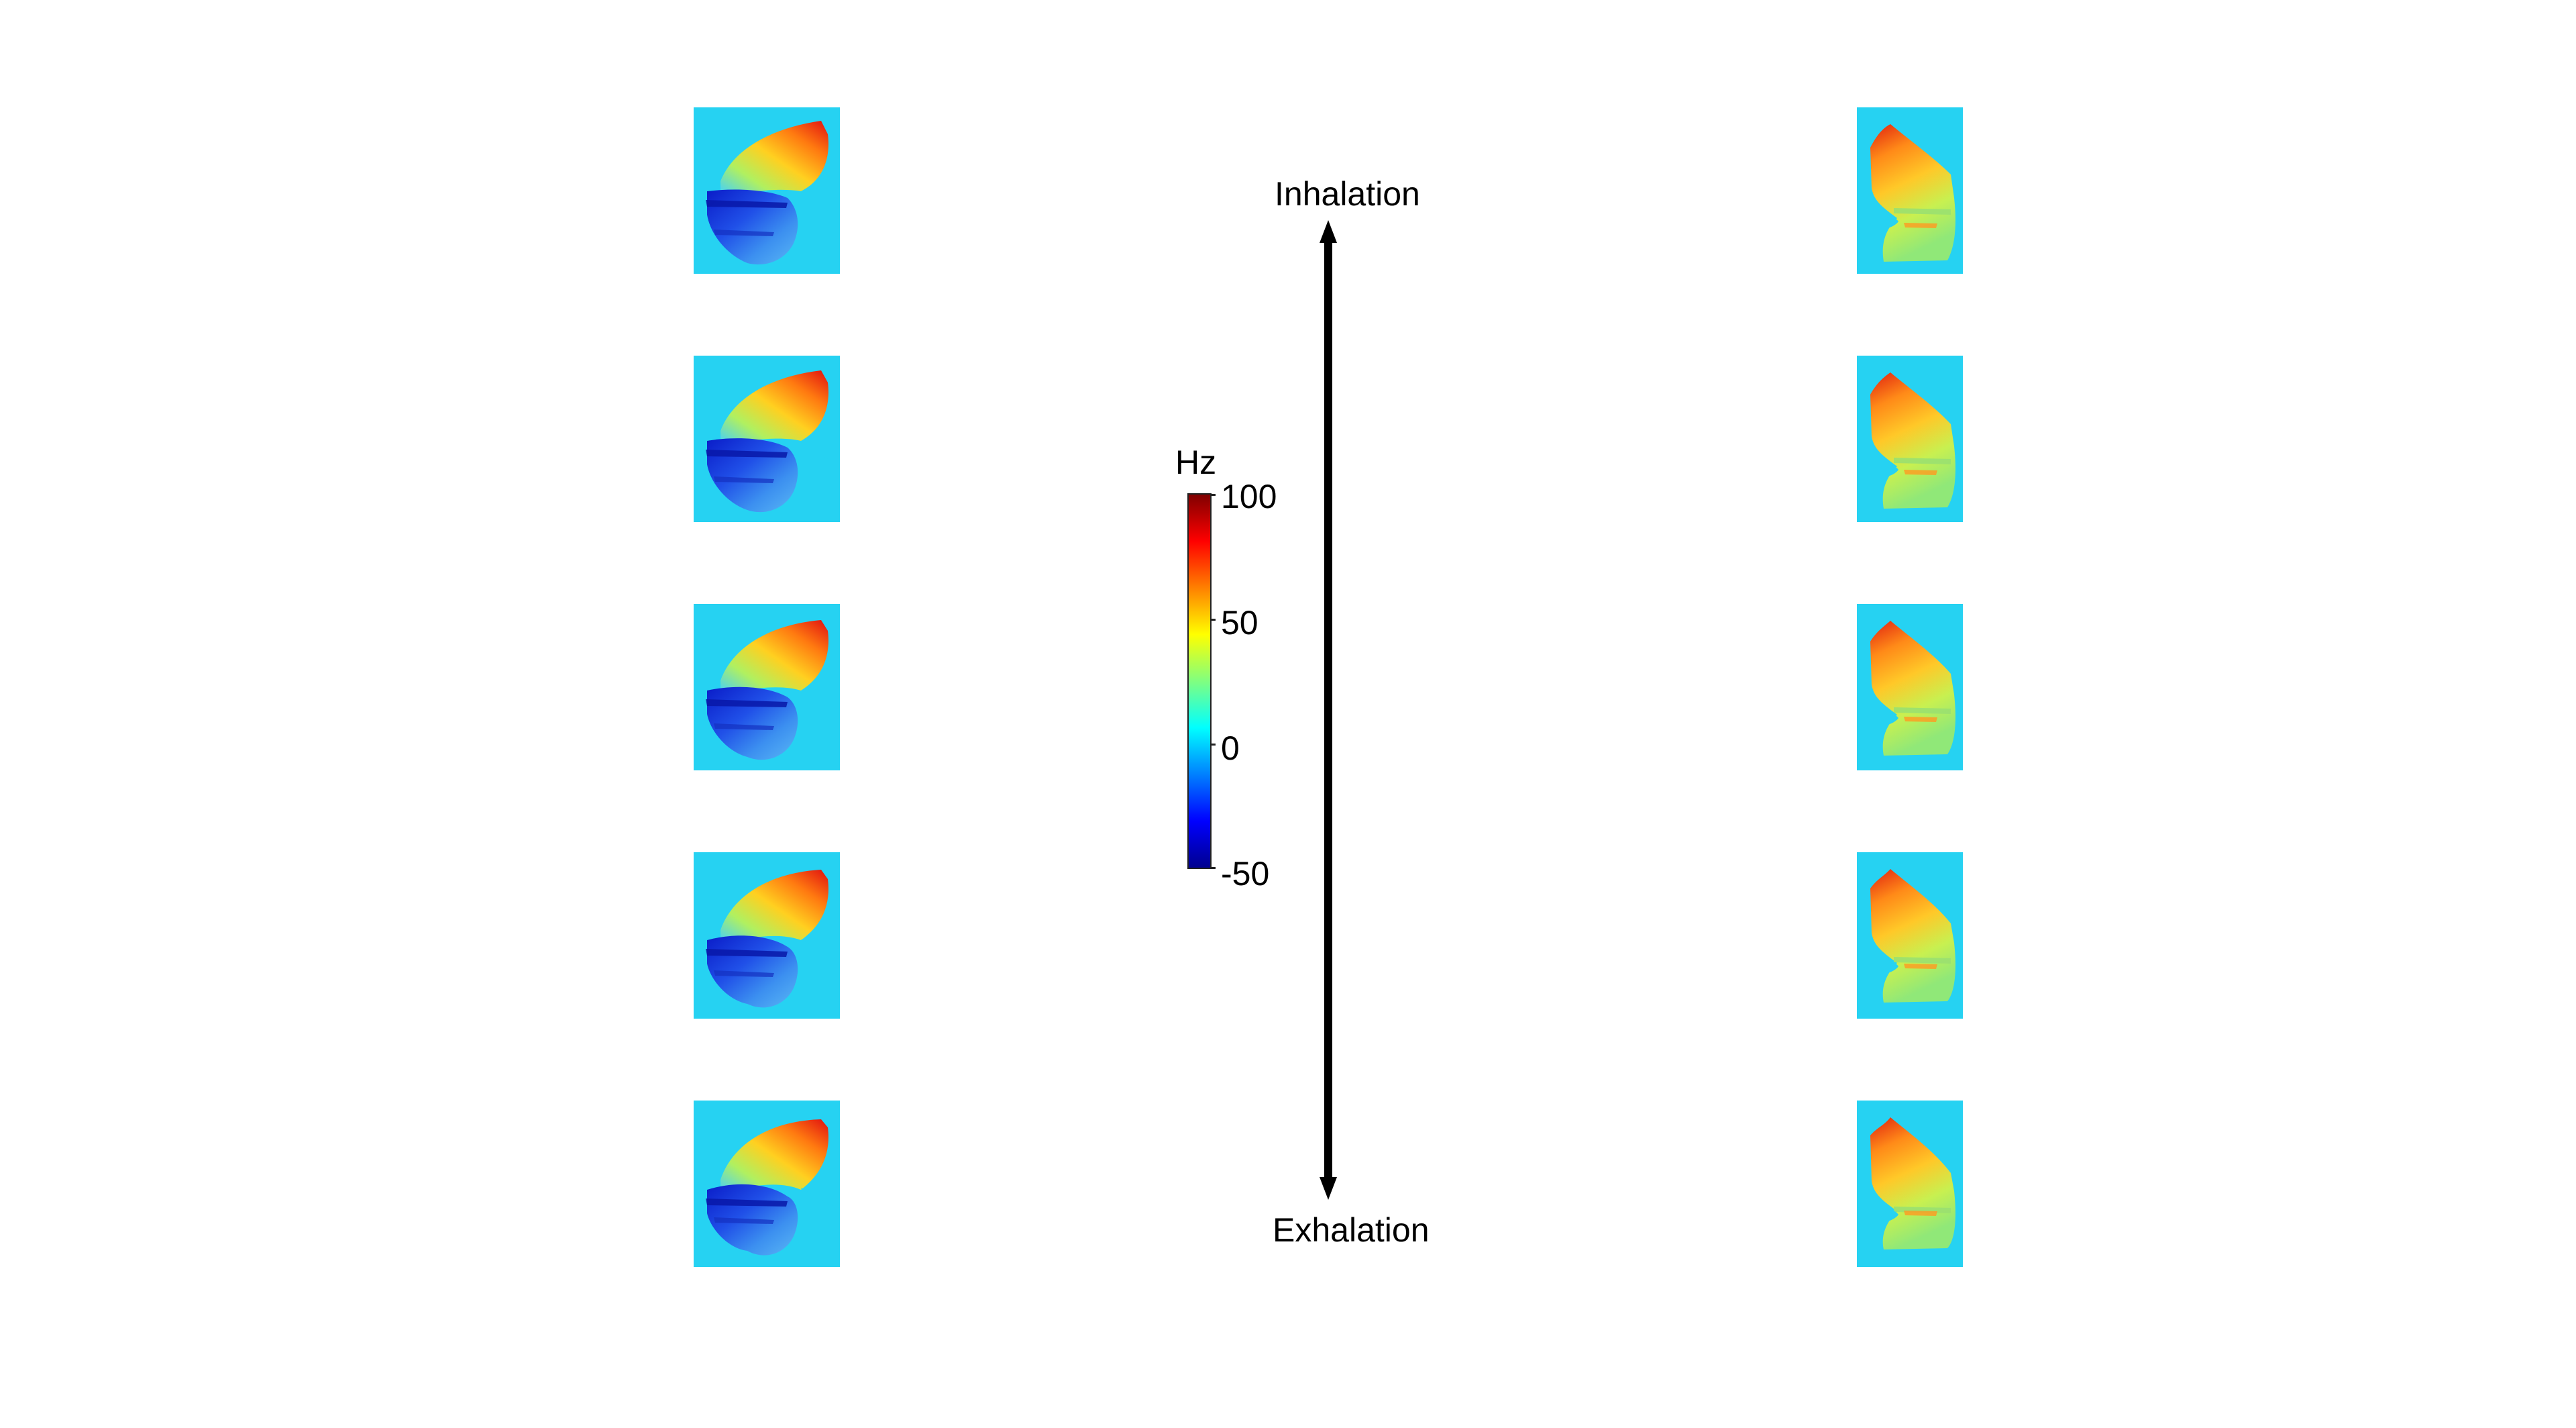 This screenshot has width=2576, height=1428. What do you see at coordinates (1196, 462) in the screenshot?
I see `colorbar-unit-label: Hz` at bounding box center [1196, 462].